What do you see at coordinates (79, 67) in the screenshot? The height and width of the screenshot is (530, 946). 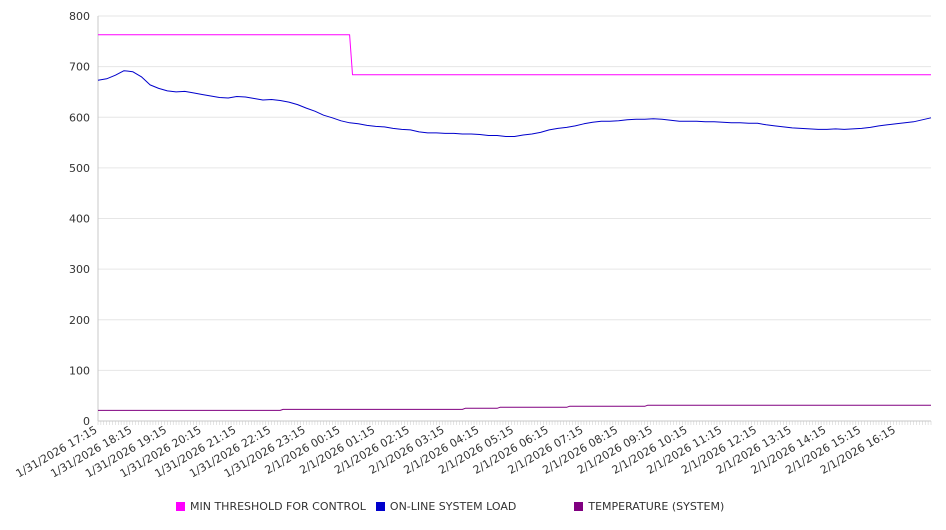 I see `y-tick-label-700: 700` at bounding box center [79, 67].